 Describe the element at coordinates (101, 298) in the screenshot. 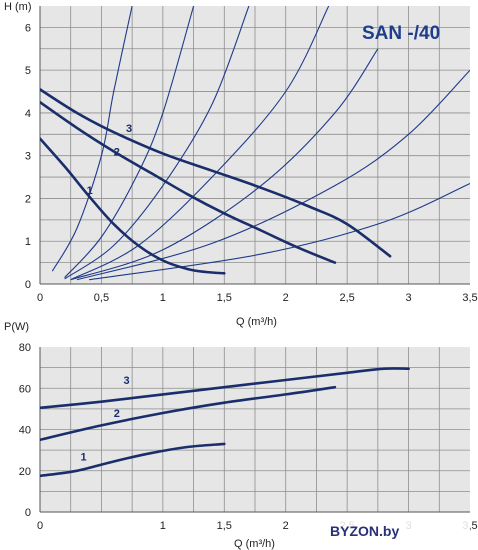

I see `head-x-tick-label: 0,5` at that location.